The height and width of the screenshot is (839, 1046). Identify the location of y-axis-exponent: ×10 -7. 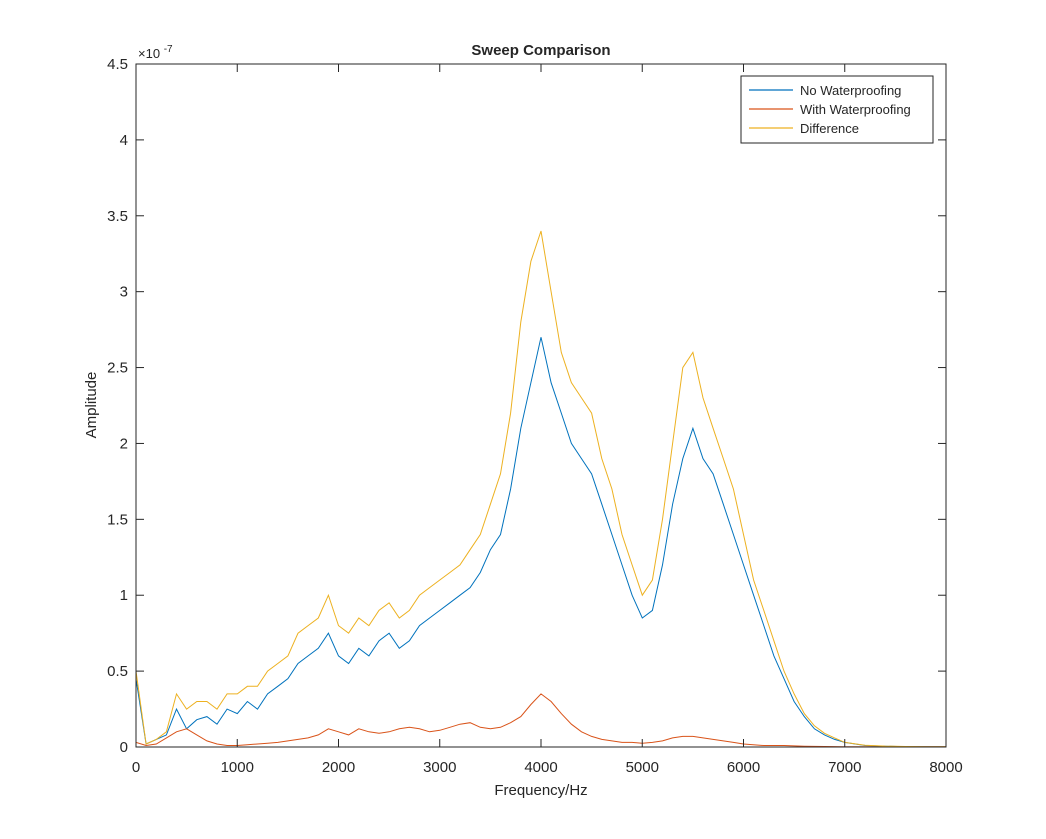
(155, 52).